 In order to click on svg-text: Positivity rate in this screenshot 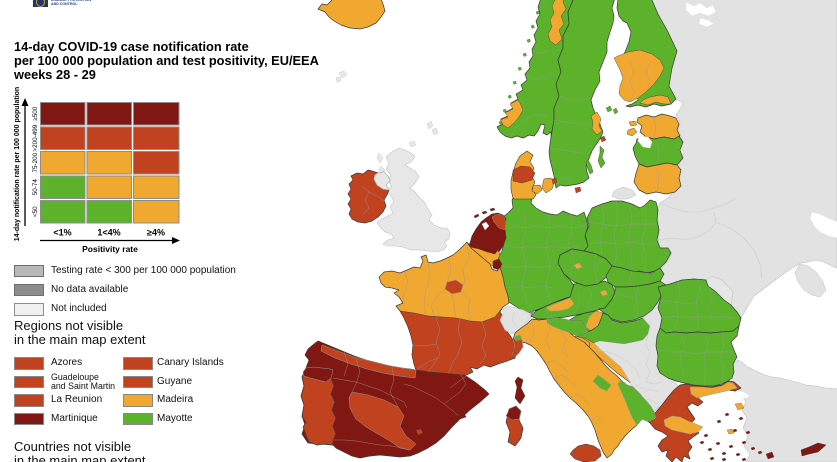, I will do `click(110, 249)`.